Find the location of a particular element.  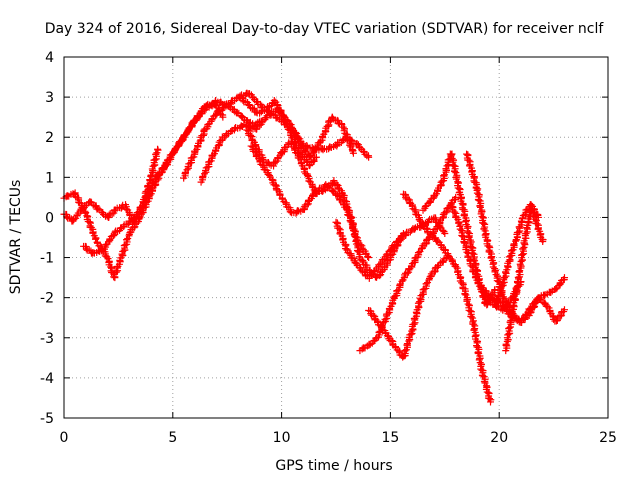

x-tick-label: 15 is located at coordinates (390, 438).